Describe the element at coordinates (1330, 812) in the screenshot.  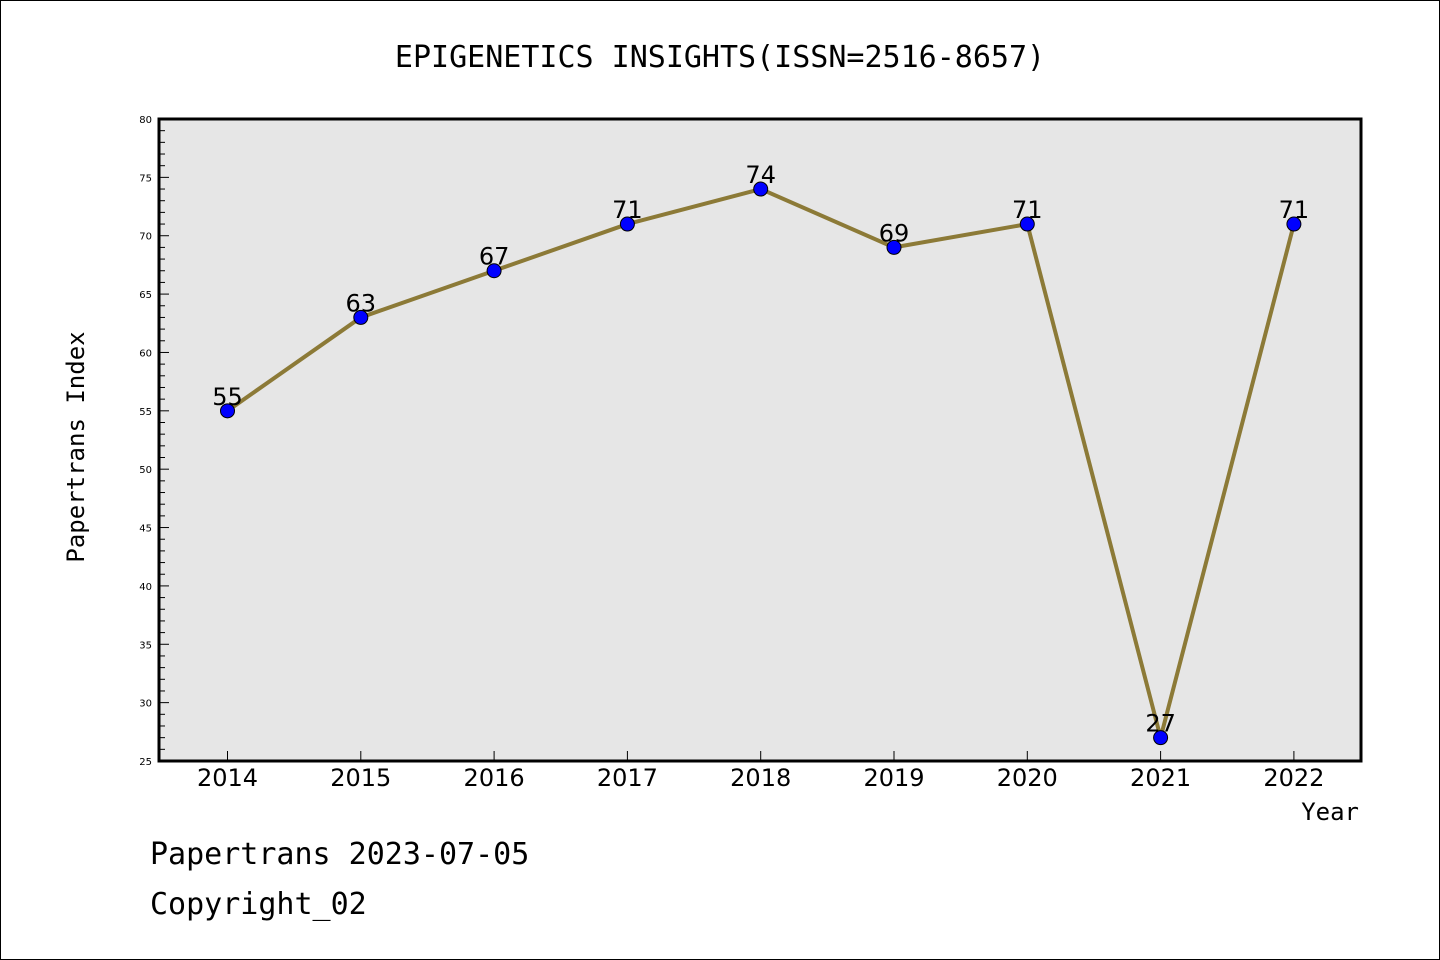
I see `x-axis-label: Year` at that location.